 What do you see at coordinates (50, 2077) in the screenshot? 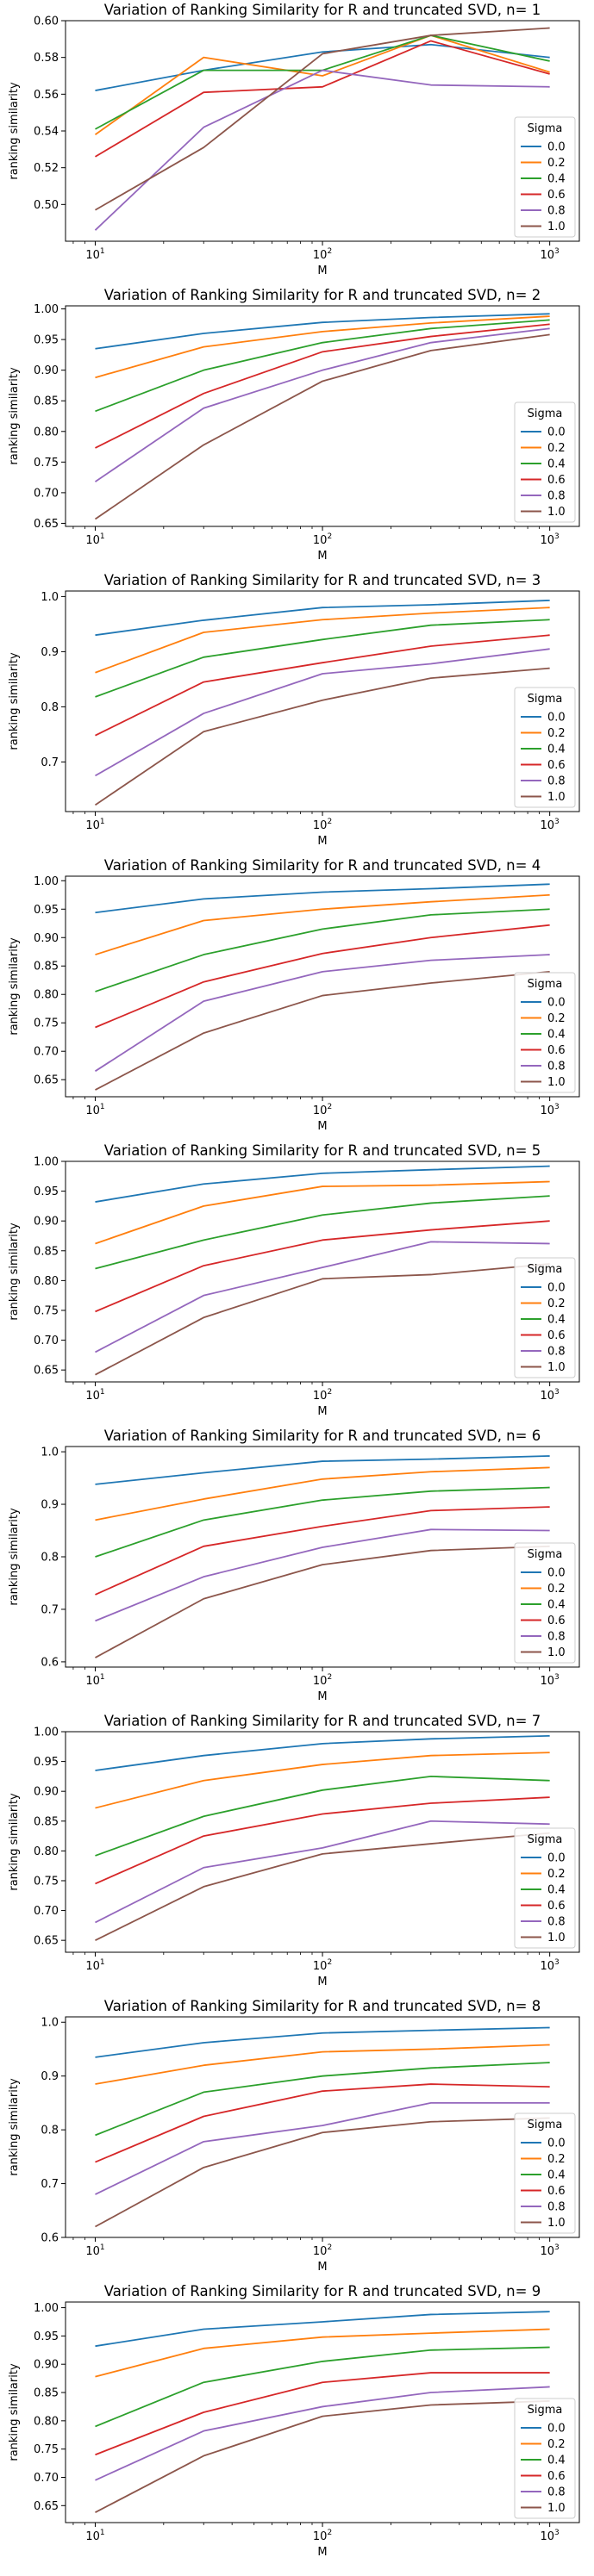
I see `y-tick-label: 0.9` at bounding box center [50, 2077].